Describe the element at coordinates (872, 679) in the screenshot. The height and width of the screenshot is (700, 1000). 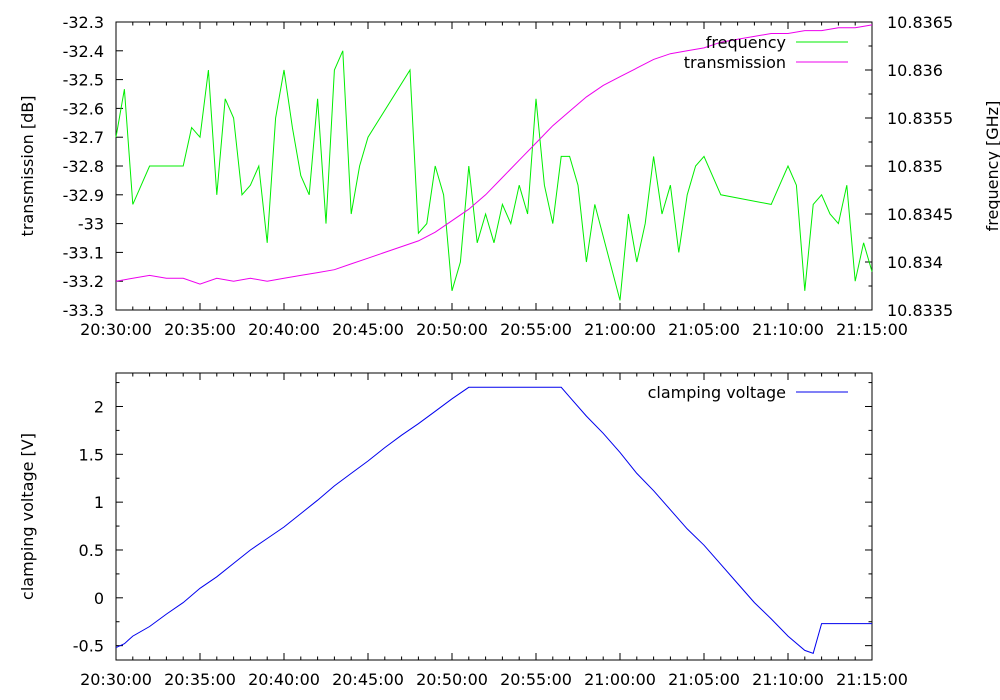
I see `chart-1-x-tick-label: 21:15:00` at that location.